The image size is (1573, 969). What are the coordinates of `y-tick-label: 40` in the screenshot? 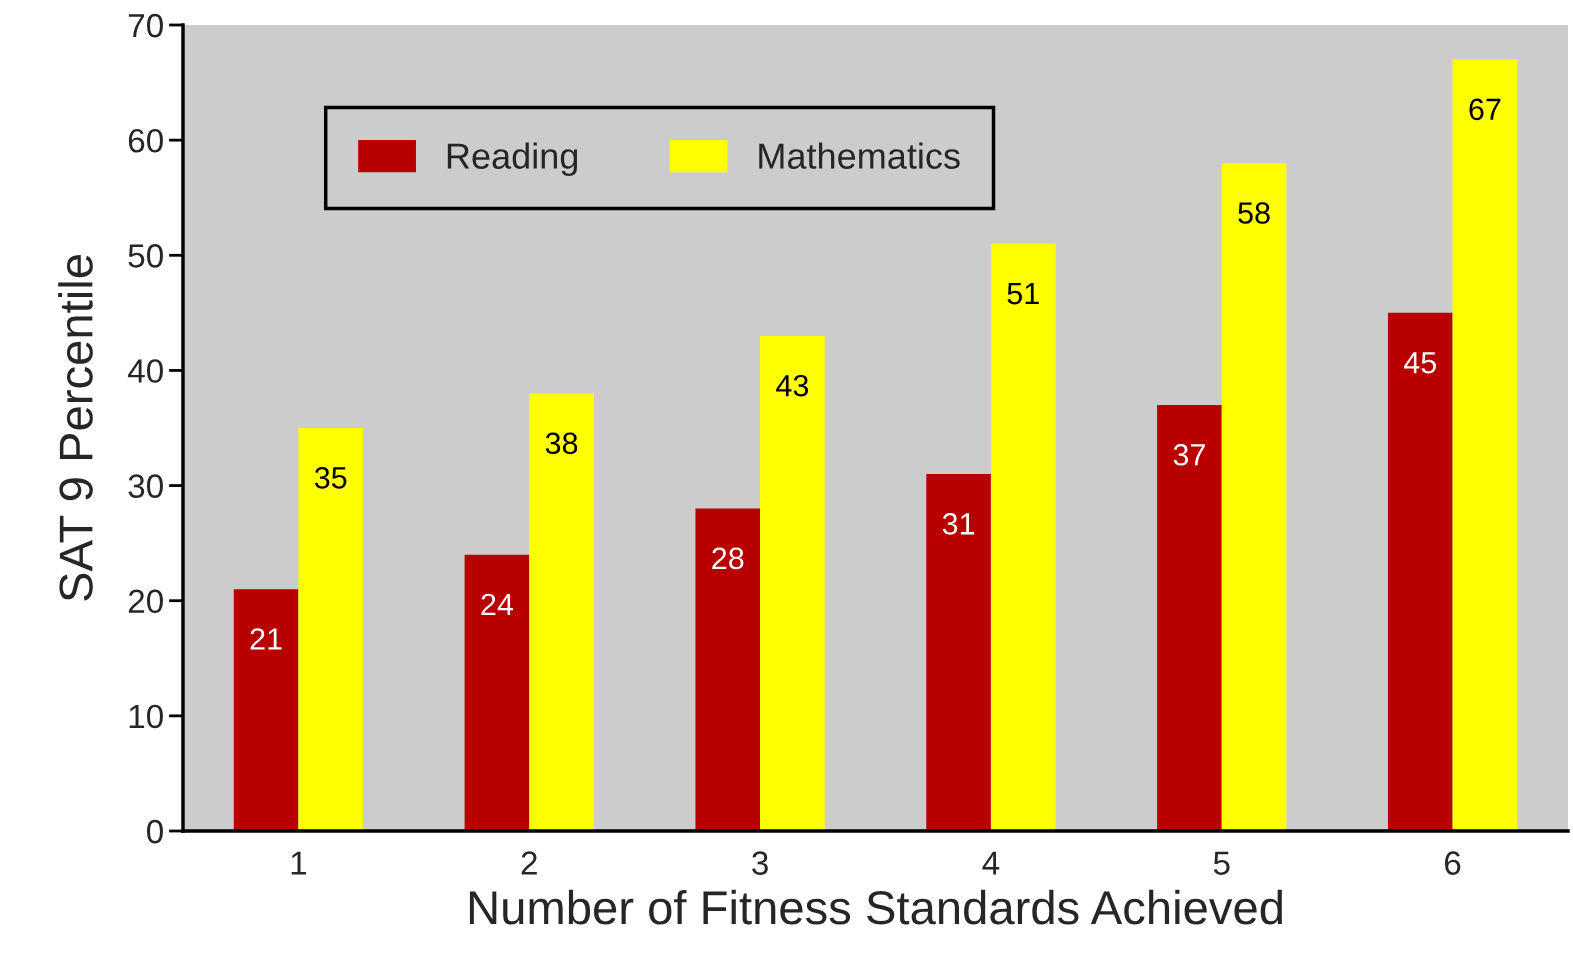 It's located at (145, 371).